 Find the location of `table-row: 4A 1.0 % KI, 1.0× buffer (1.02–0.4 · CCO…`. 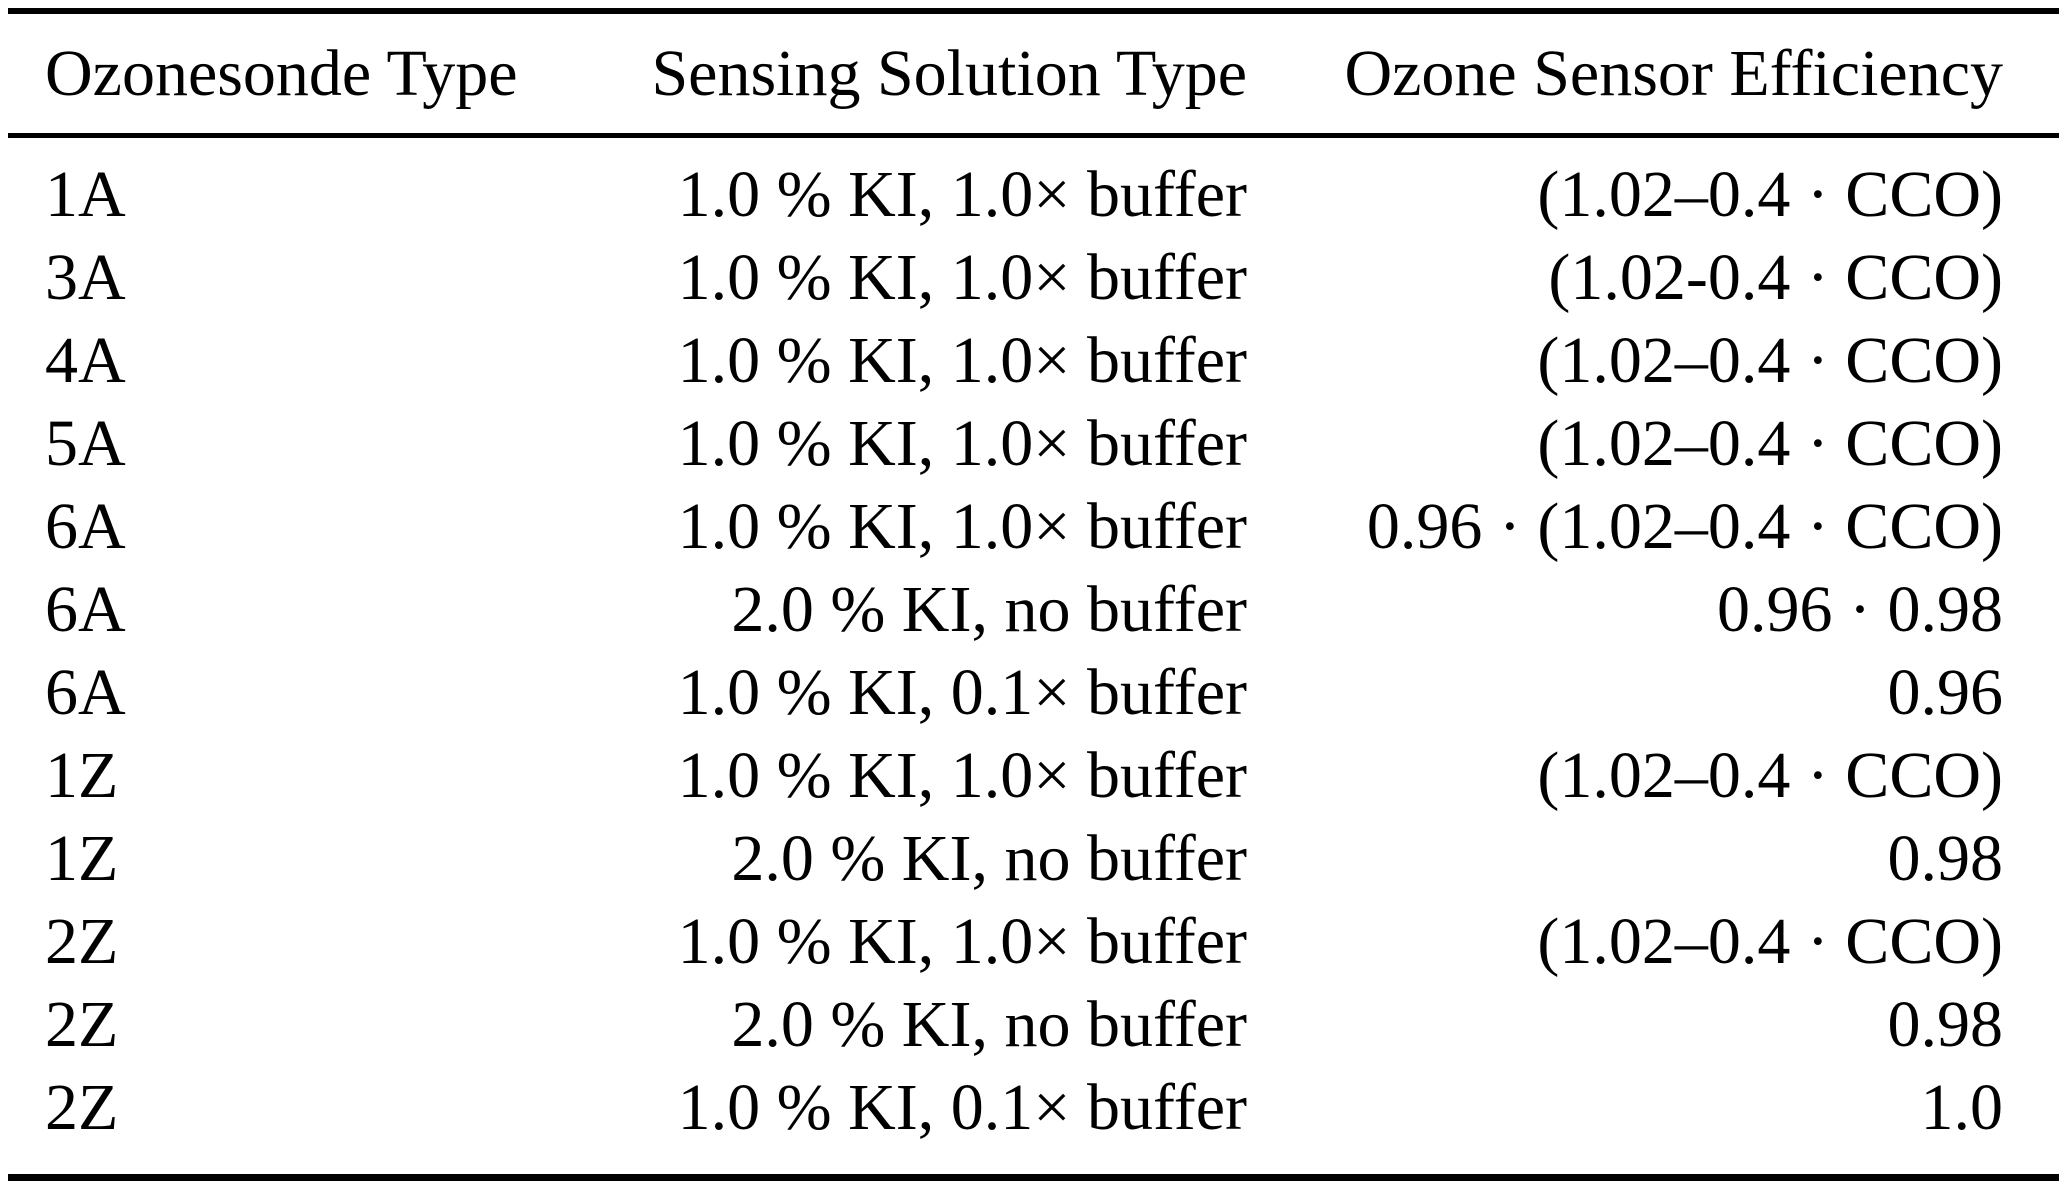

table-row: 4A 1.0 % KI, 1.0× buffer (1.02–0.4 · CCO… is located at coordinates (1033, 360).